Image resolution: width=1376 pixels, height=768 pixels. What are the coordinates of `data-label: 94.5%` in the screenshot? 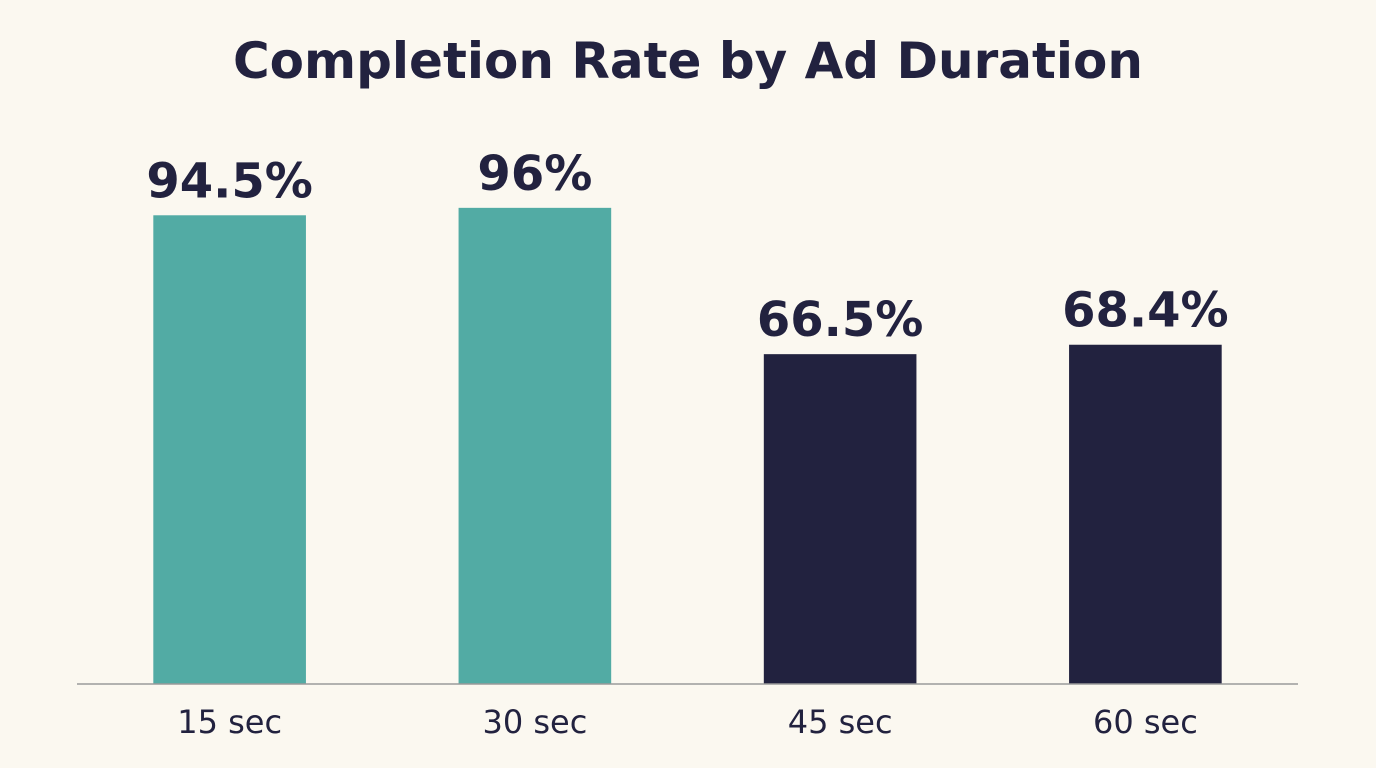 It's located at (229, 181).